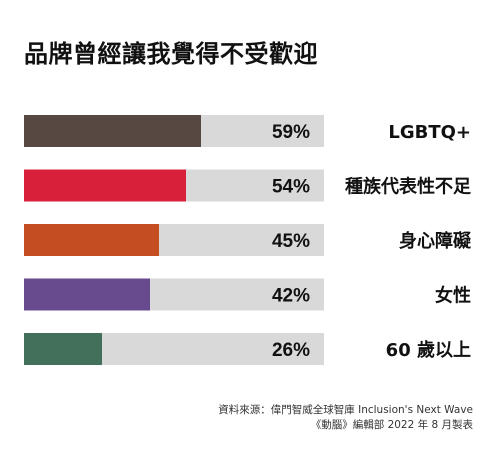 The width and height of the screenshot is (500, 455). What do you see at coordinates (171, 54) in the screenshot?
I see `chart-title: 品牌曾經讓我覺得不受歡迎` at bounding box center [171, 54].